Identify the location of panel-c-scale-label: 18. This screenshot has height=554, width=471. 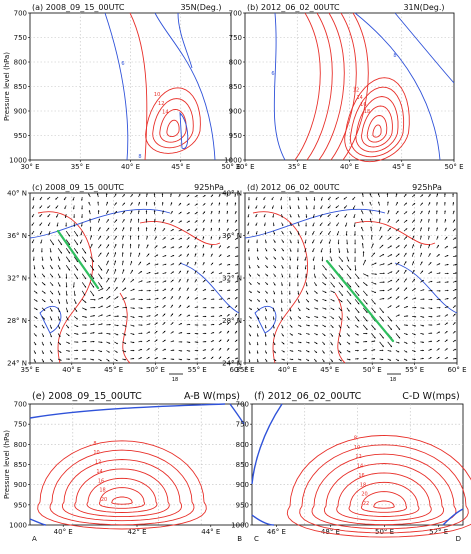
(175, 380).